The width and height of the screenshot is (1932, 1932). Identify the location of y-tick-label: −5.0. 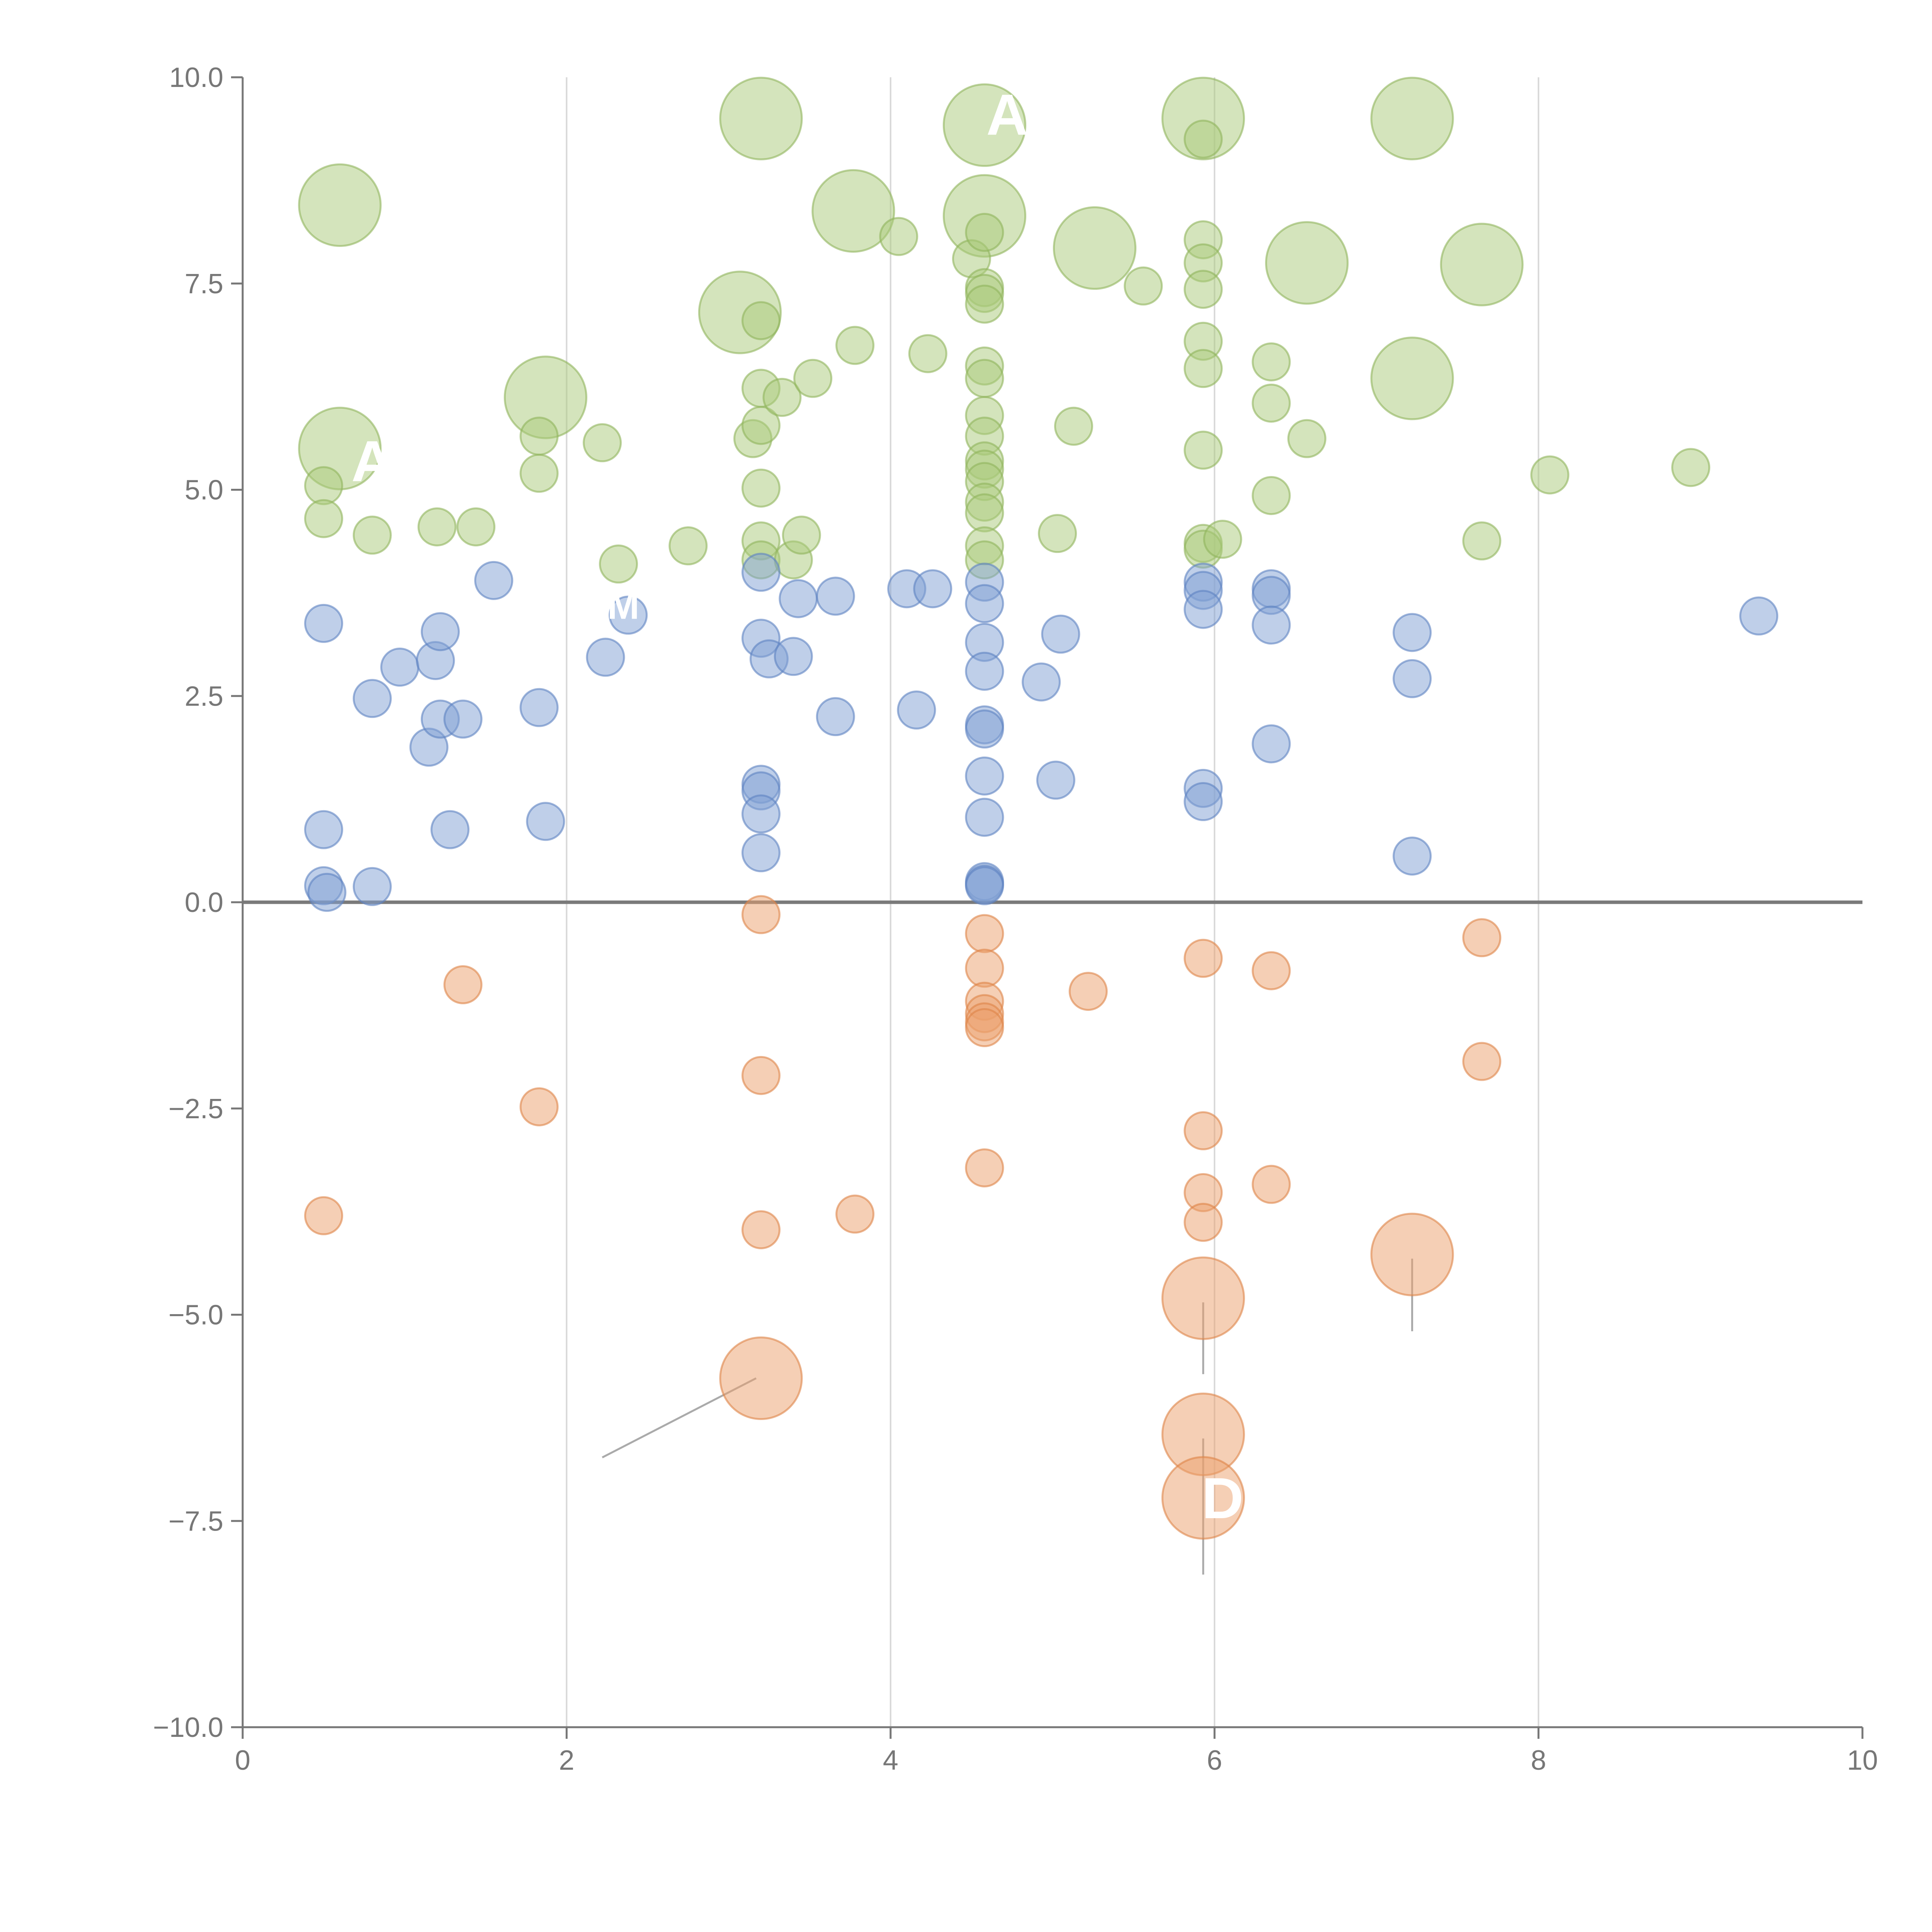
(196, 1315).